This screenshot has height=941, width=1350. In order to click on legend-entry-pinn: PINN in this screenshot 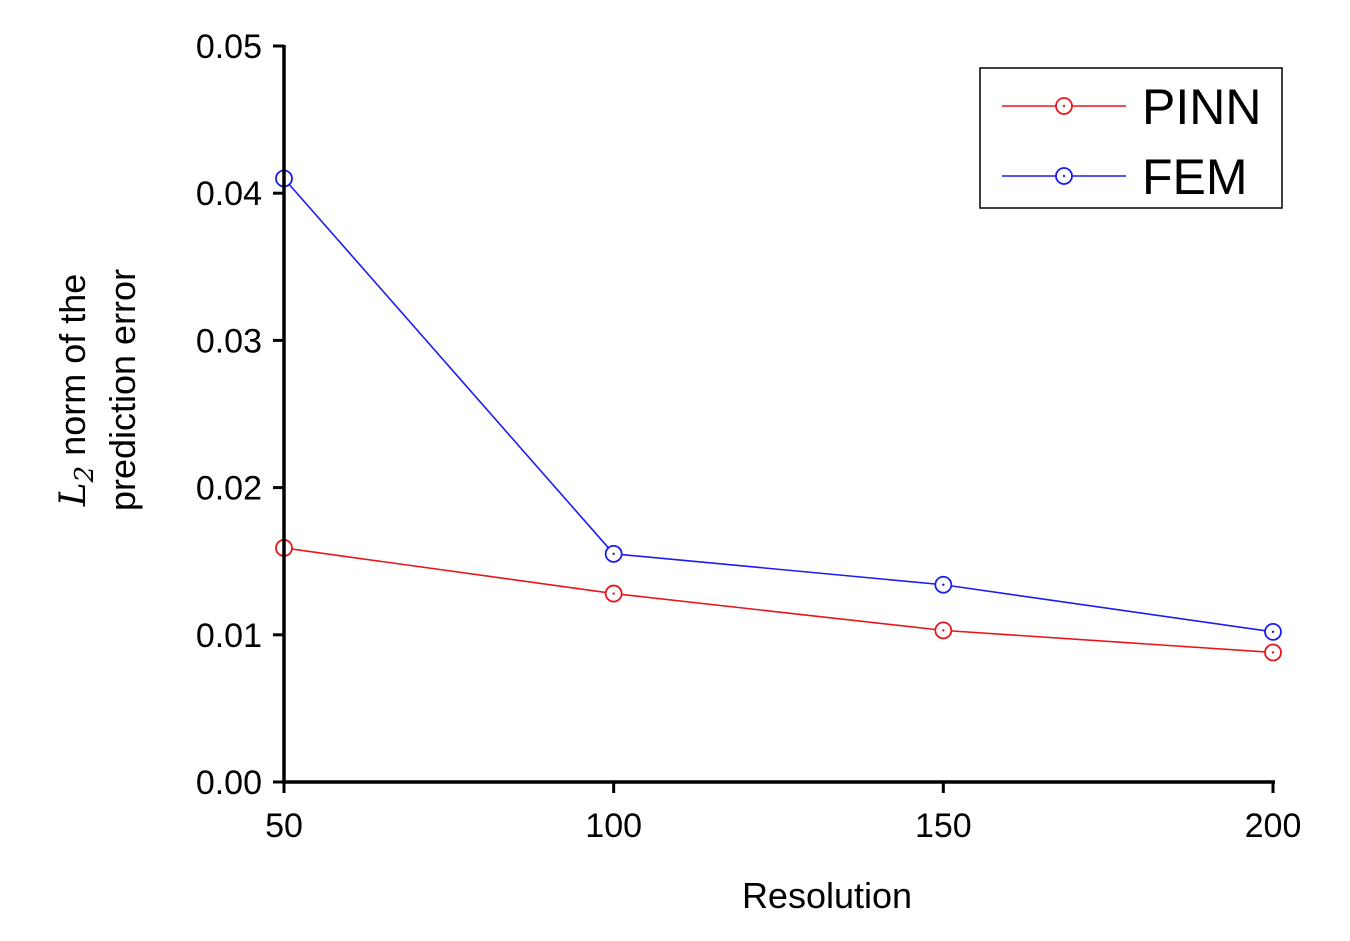, I will do `click(1131, 107)`.